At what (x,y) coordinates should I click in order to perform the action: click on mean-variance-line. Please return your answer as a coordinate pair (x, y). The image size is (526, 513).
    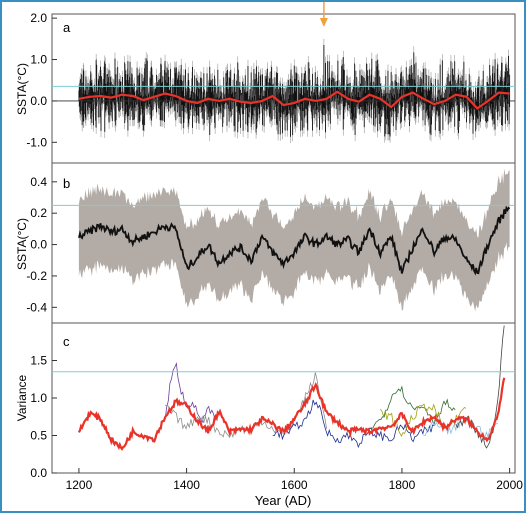
    Looking at the image, I should click on (291, 414).